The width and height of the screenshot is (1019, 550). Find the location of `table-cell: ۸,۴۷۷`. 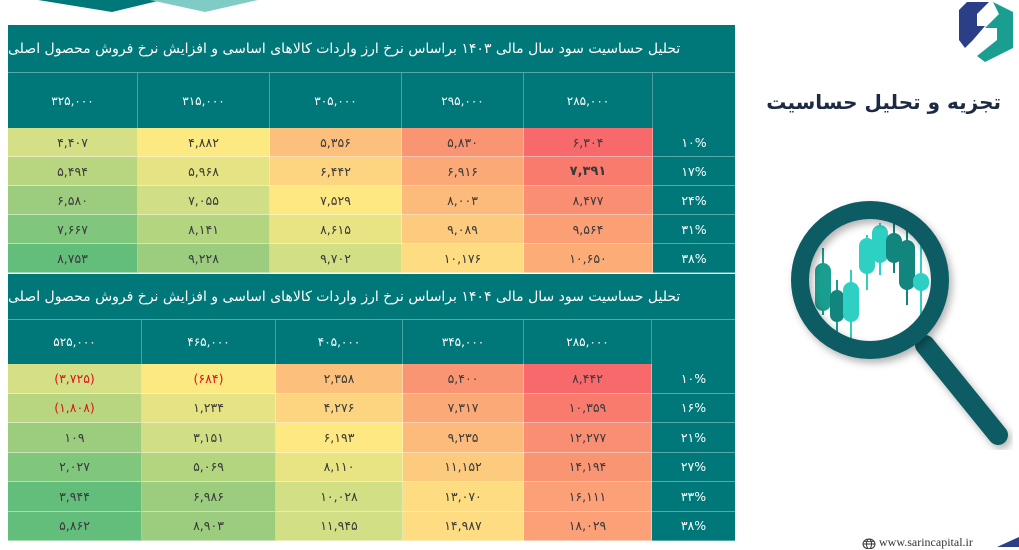

table-cell: ۸,۴۷۷ is located at coordinates (588, 200).